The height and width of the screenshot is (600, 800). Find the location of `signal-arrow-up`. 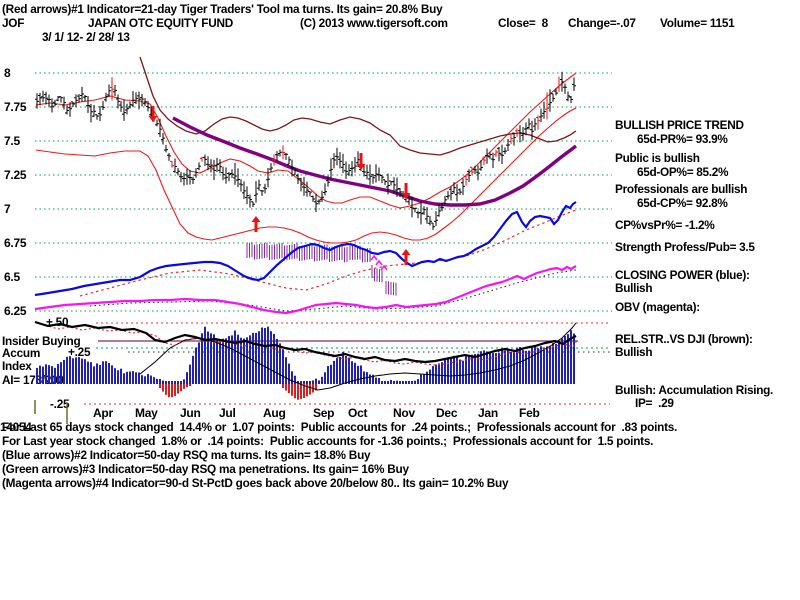

signal-arrow-up is located at coordinates (256, 219).